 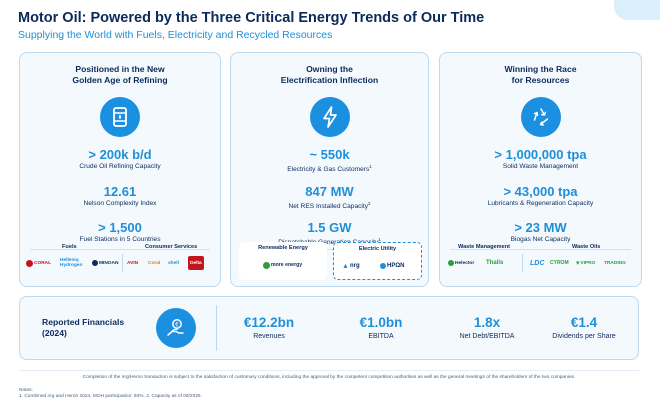 What do you see at coordinates (120, 195) in the screenshot?
I see `nelson-index-metric: 12.61 Nelson Complexity Index` at bounding box center [120, 195].